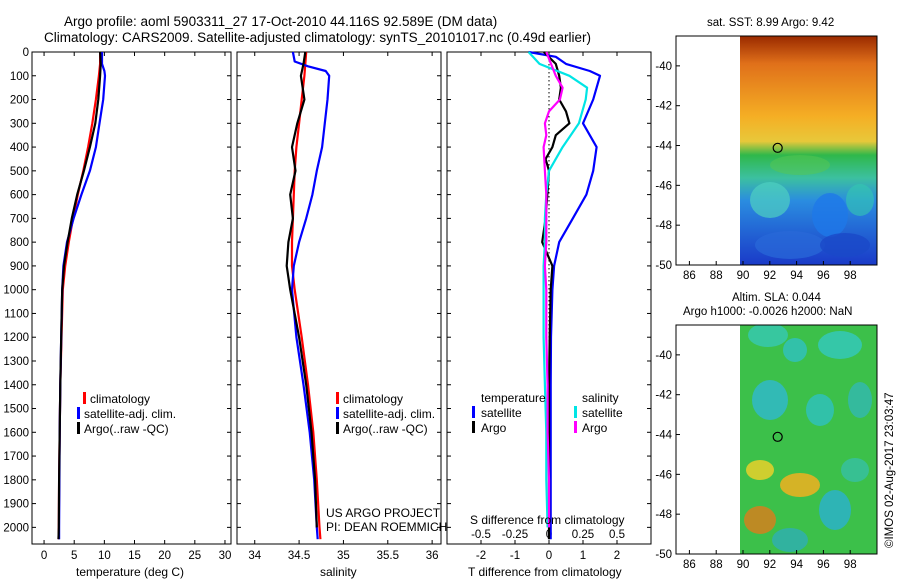 The width and height of the screenshot is (900, 580). What do you see at coordinates (343, 556) in the screenshot?
I see `x-tick-label: 35` at bounding box center [343, 556].